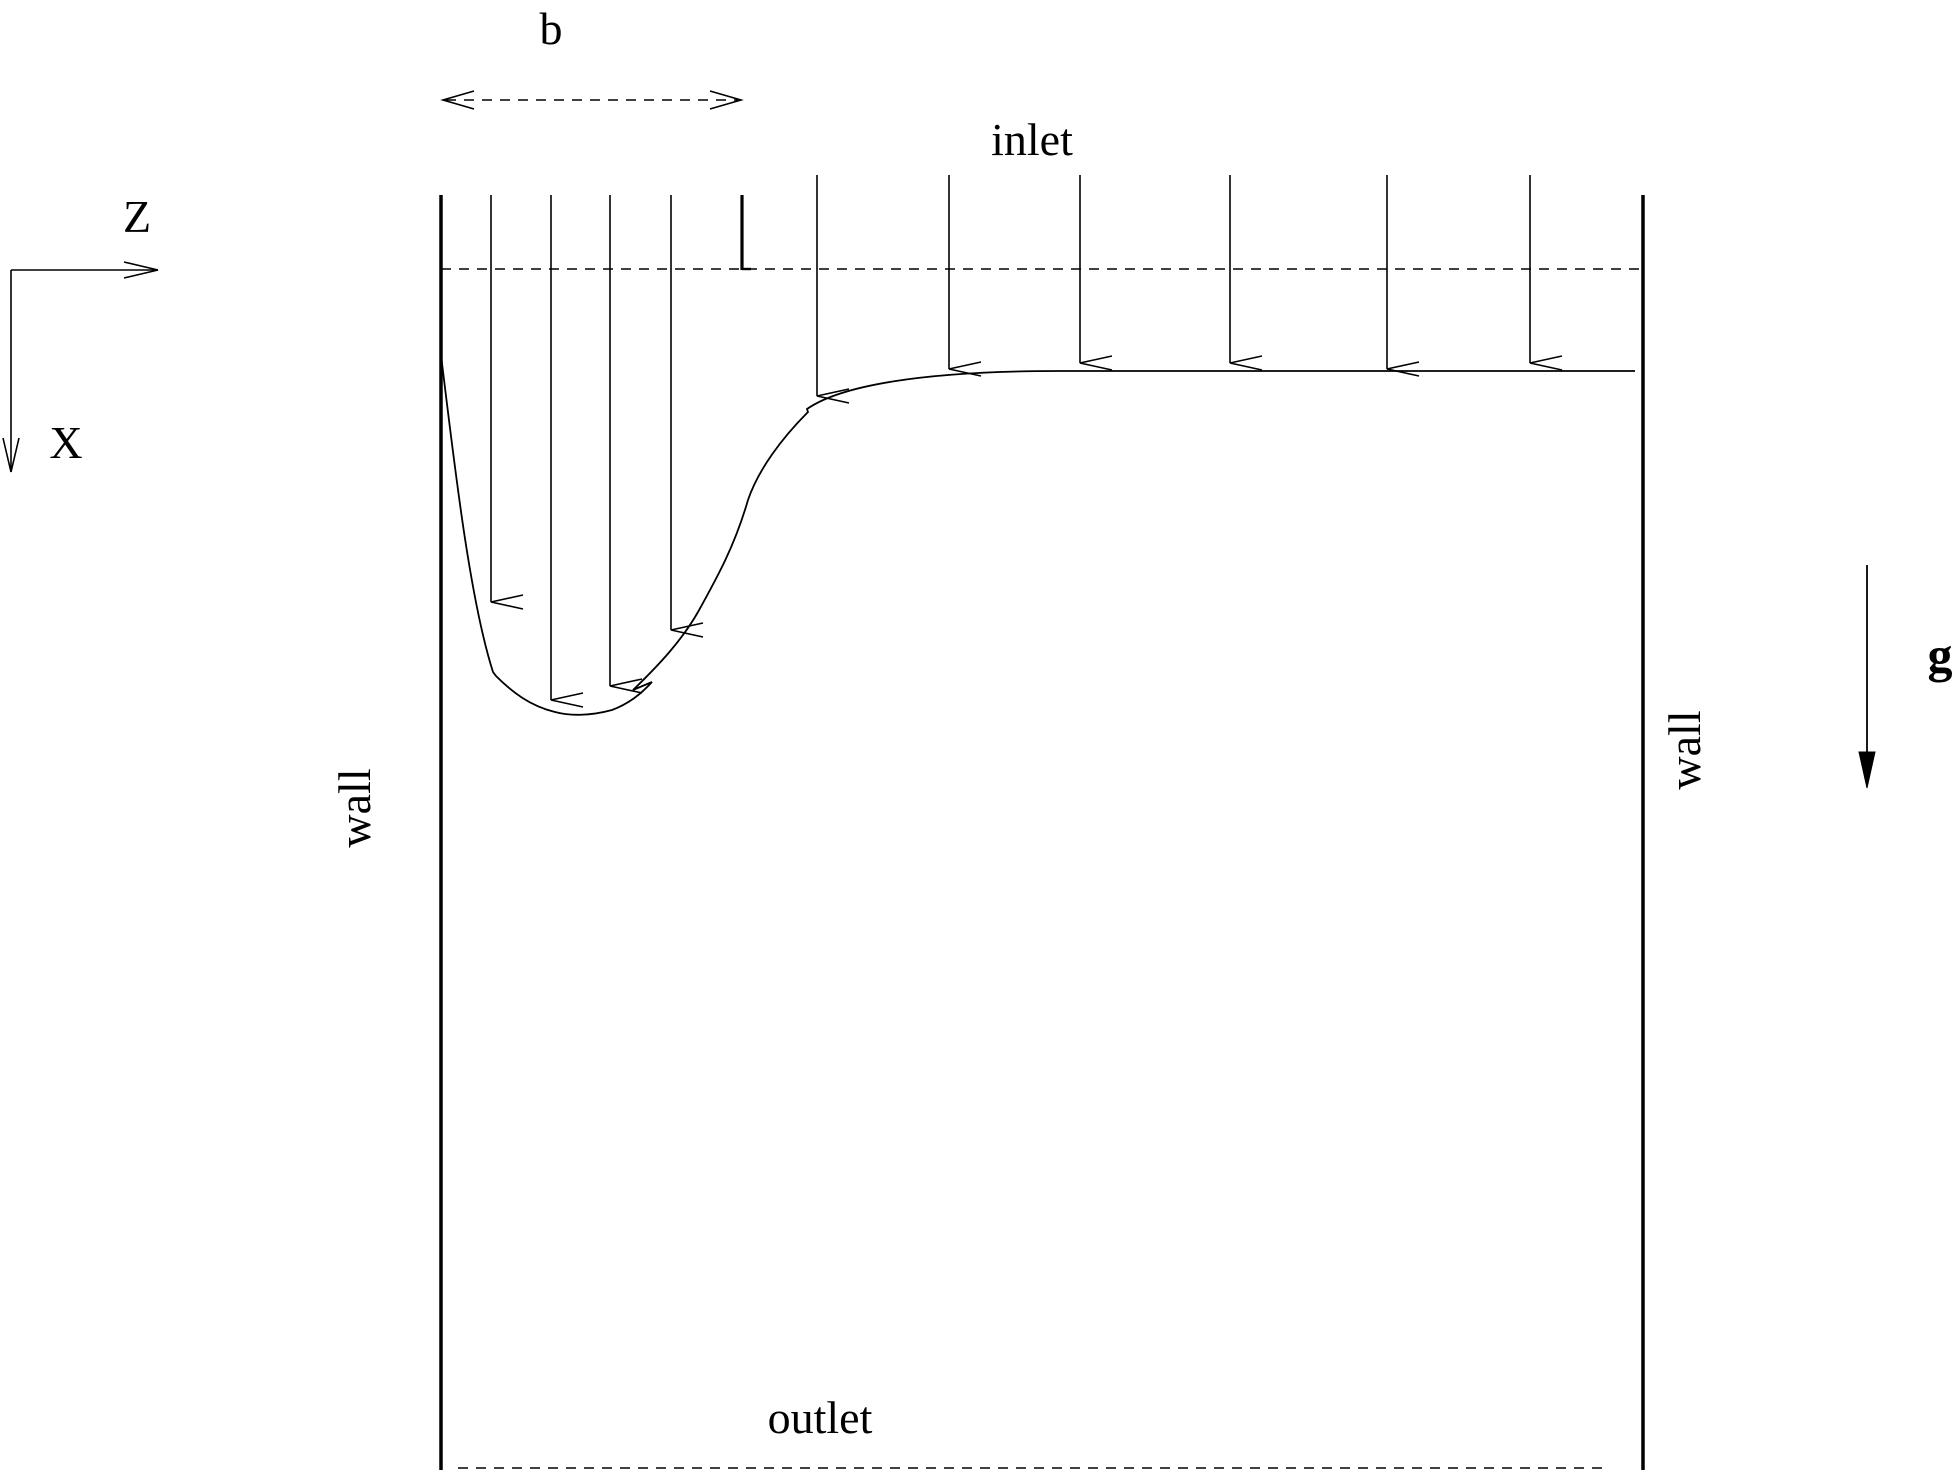 The width and height of the screenshot is (1954, 1475). What do you see at coordinates (354, 807) in the screenshot?
I see `left-wall-label: wall` at bounding box center [354, 807].